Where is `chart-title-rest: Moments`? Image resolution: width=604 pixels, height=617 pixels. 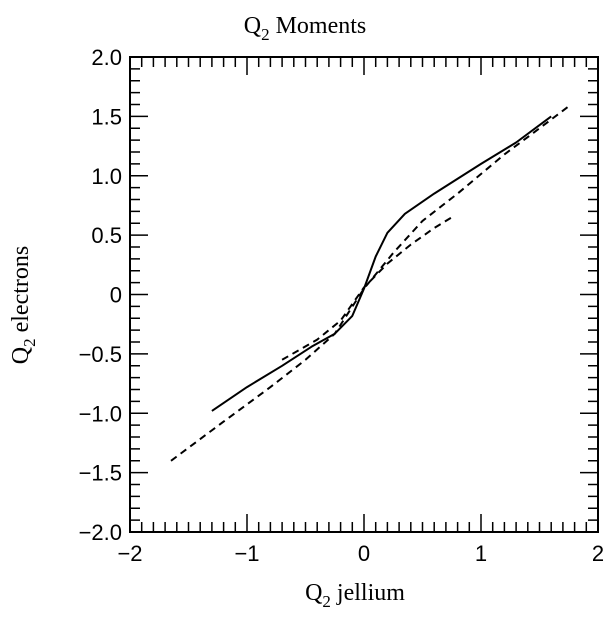
chart-title-rest: Moments is located at coordinates (318, 26).